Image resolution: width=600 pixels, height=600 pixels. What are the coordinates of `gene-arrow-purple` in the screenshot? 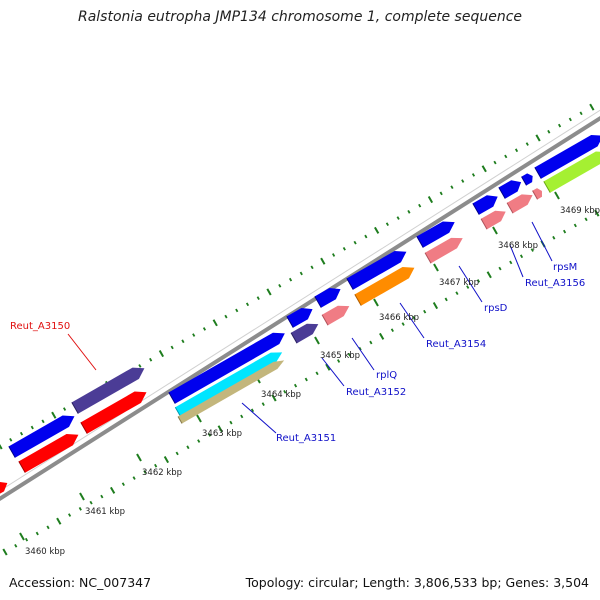 It's located at (305, 333).